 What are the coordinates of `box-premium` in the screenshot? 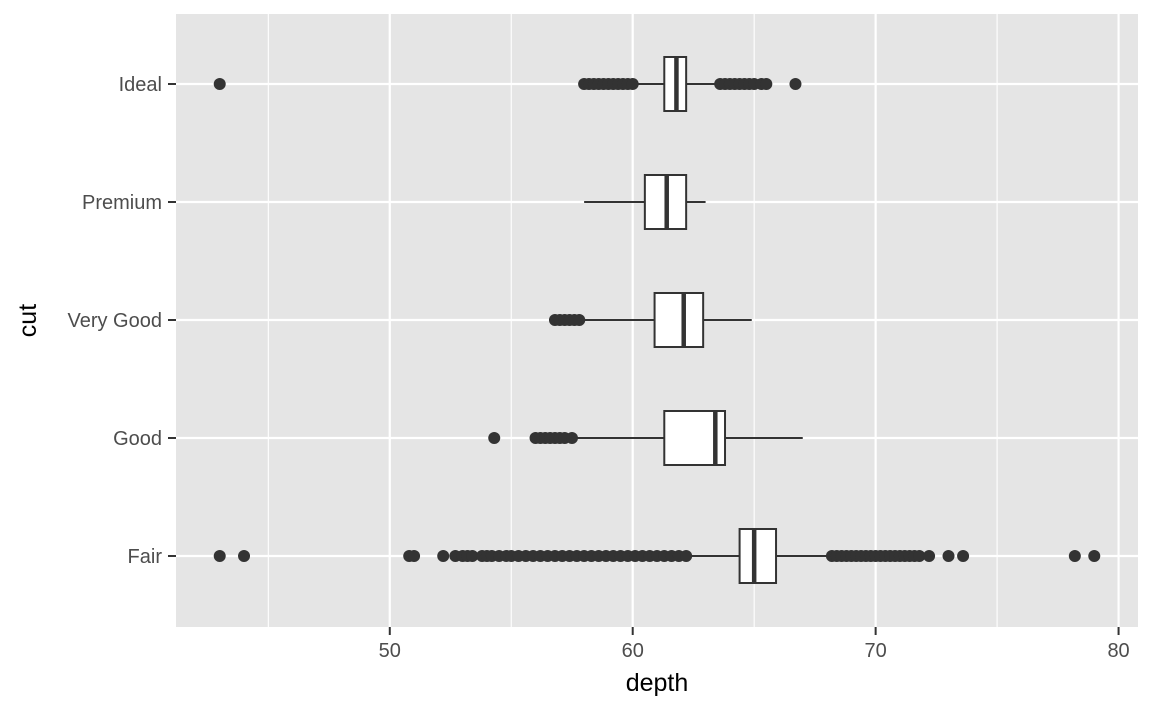 It's located at (645, 202).